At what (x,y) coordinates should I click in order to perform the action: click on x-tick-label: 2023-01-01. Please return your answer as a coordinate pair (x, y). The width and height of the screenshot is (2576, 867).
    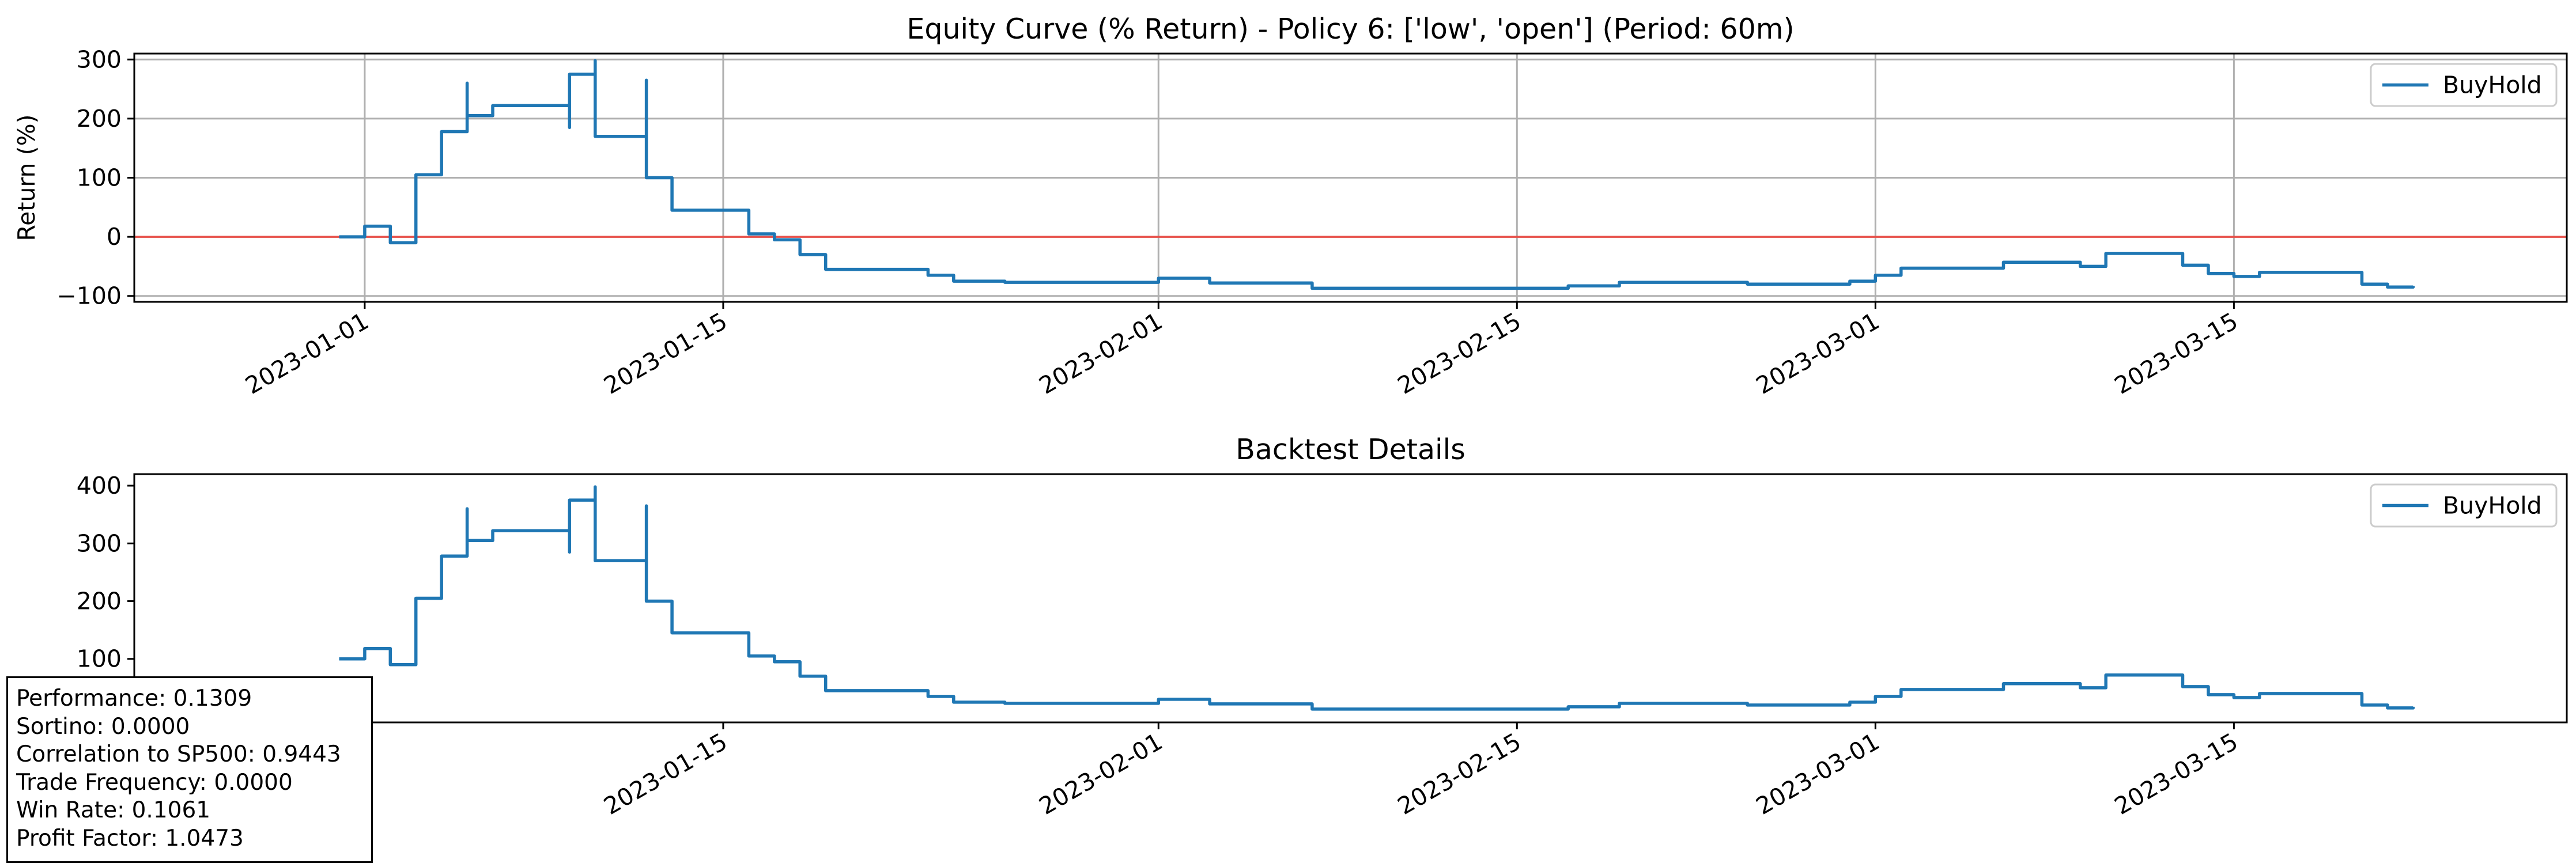
    Looking at the image, I should click on (307, 353).